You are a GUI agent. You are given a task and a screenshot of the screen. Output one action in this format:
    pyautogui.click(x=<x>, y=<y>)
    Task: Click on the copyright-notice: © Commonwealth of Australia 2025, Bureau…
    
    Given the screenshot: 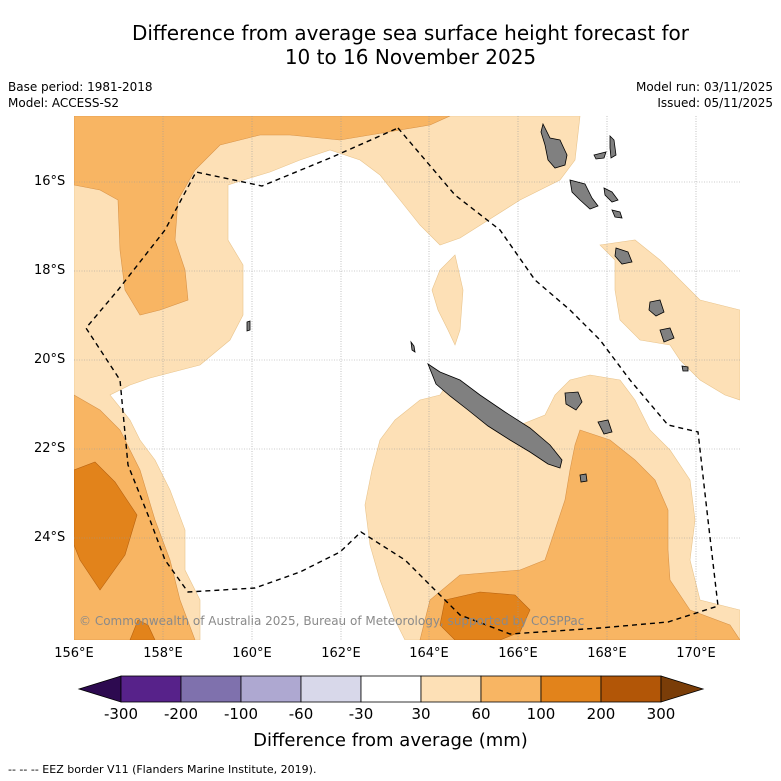 What is the action you would take?
    pyautogui.click(x=332, y=621)
    